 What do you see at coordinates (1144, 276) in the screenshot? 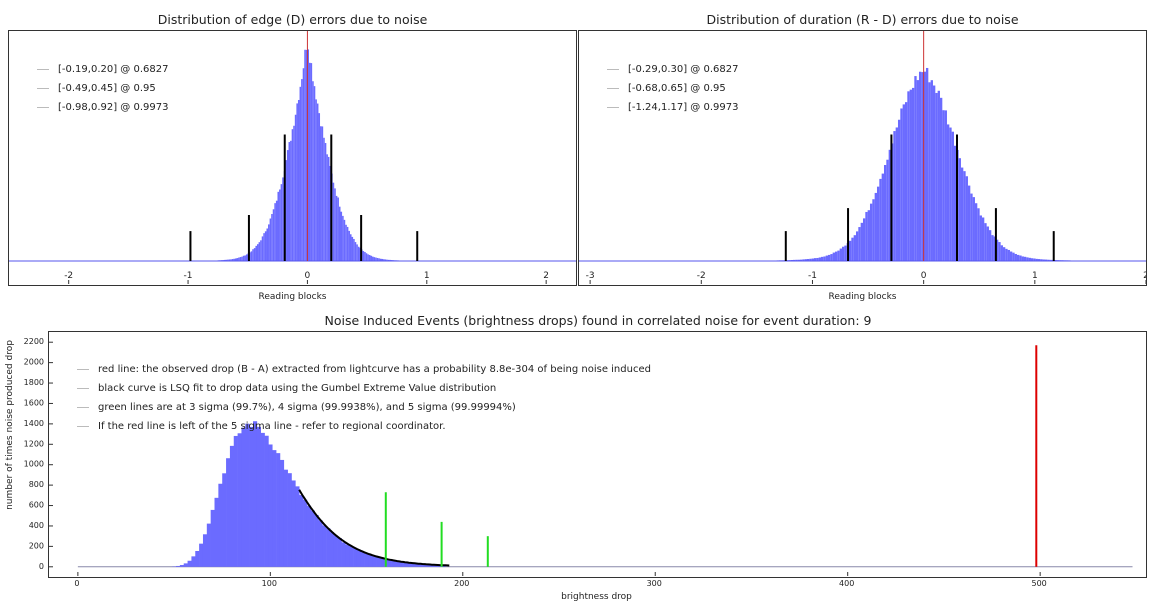
I see `x-tick-label: 2` at bounding box center [1144, 276].